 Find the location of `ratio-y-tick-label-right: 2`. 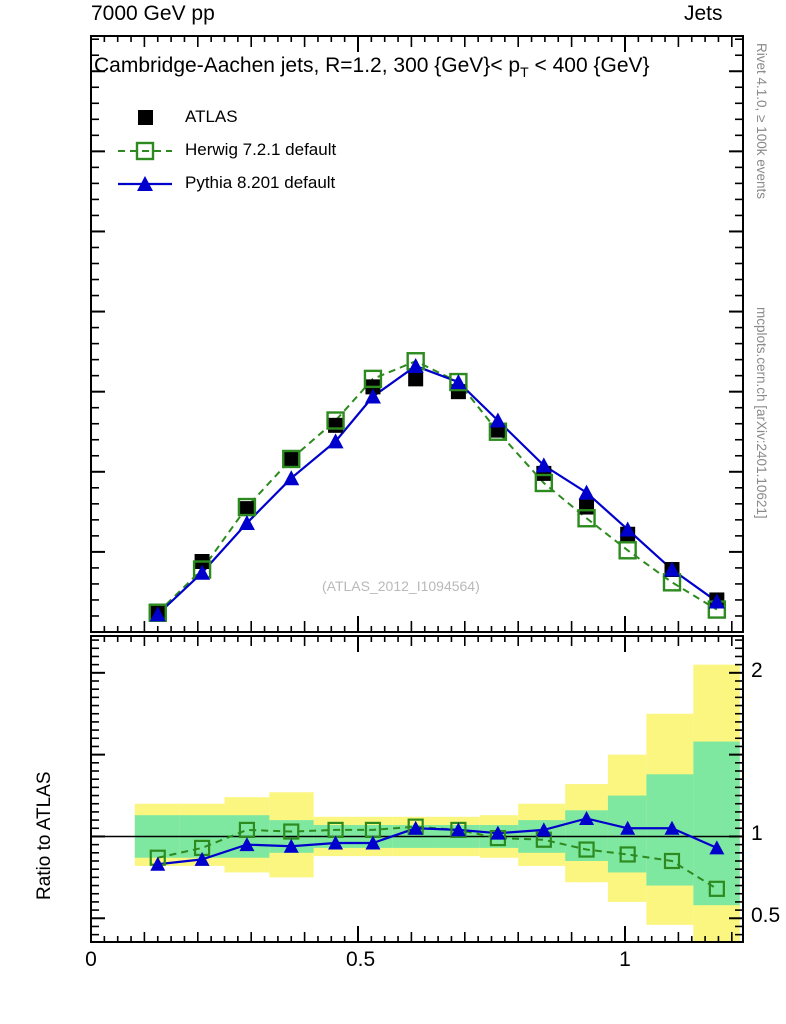

ratio-y-tick-label-right: 2 is located at coordinates (757, 670).